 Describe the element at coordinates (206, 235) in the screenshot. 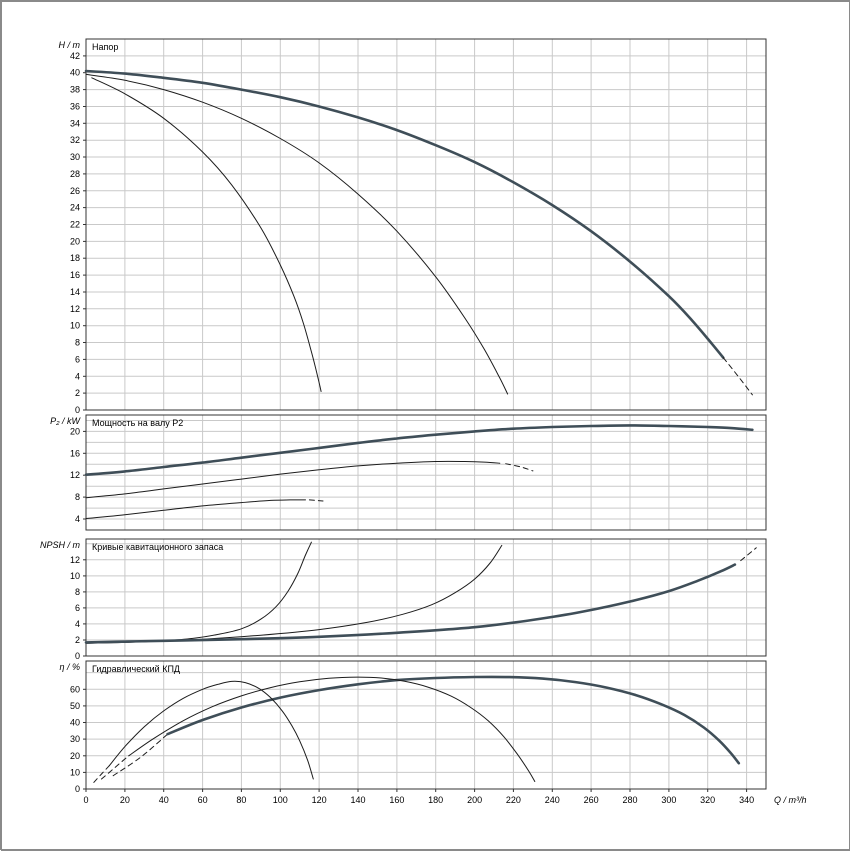

I see `curve-head-small` at that location.